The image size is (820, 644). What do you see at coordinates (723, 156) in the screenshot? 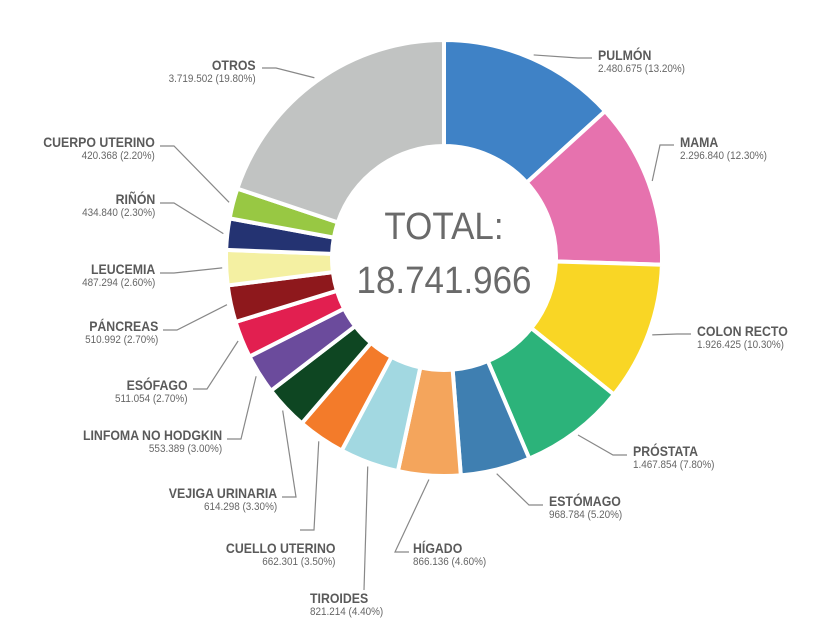
I see `slice-label-value: 2.296.840 (12.30%)` at bounding box center [723, 156].